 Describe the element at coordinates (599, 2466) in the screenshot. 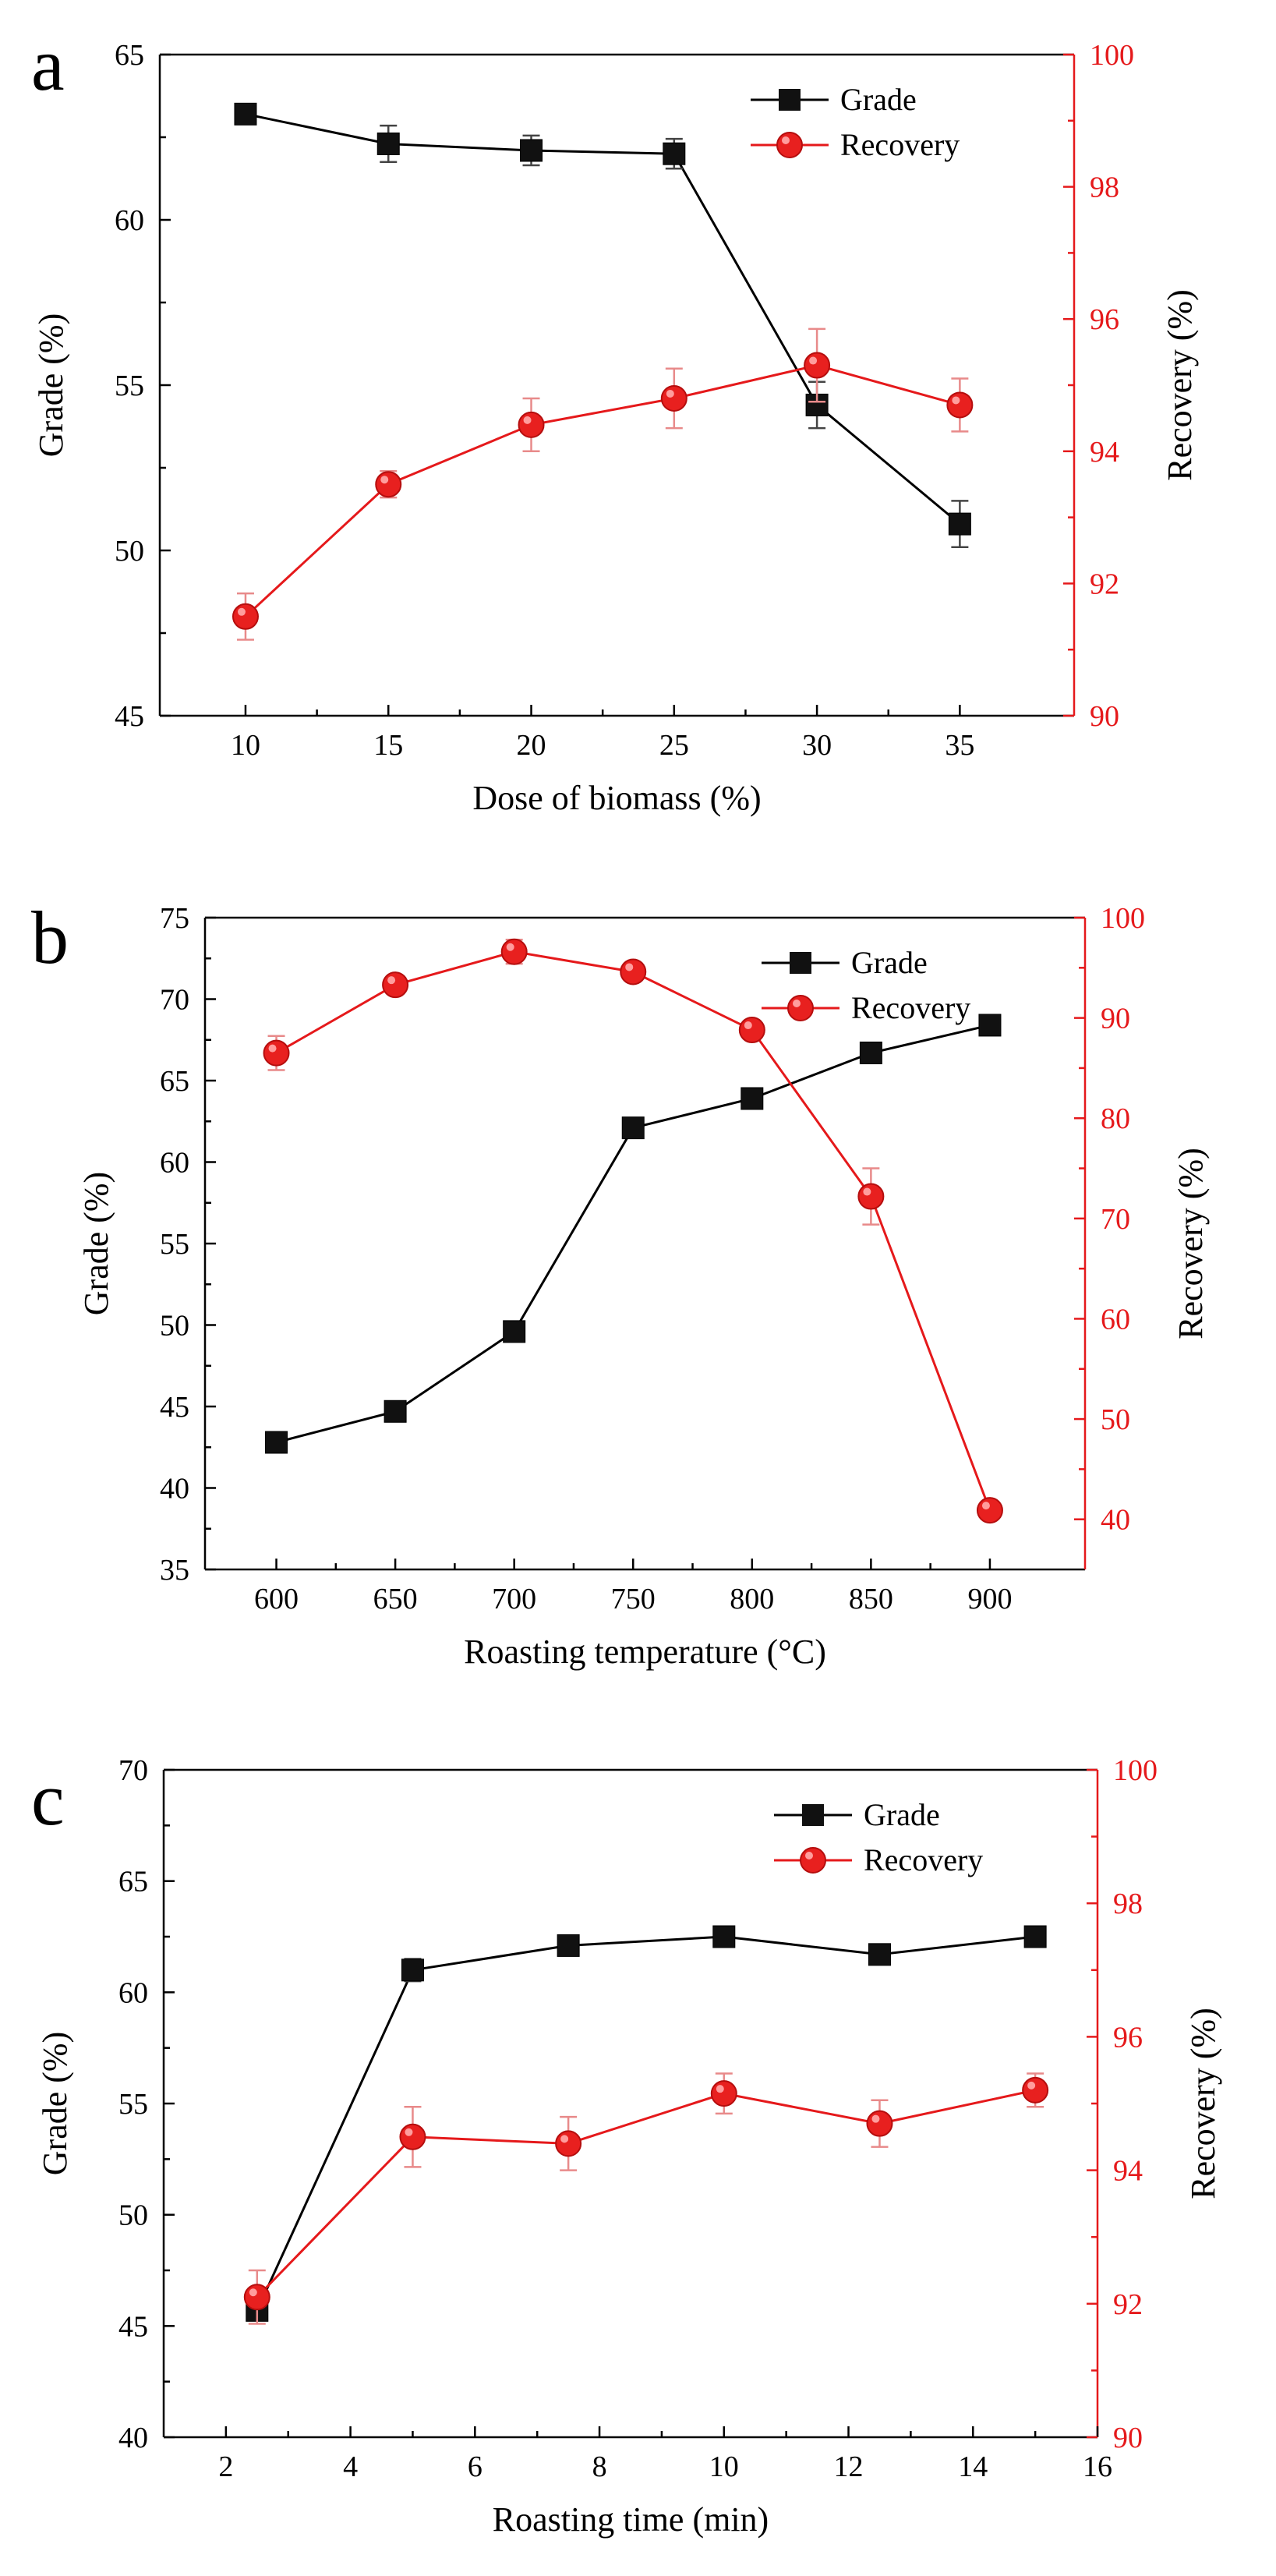

I see `x-tick-label: 8` at that location.